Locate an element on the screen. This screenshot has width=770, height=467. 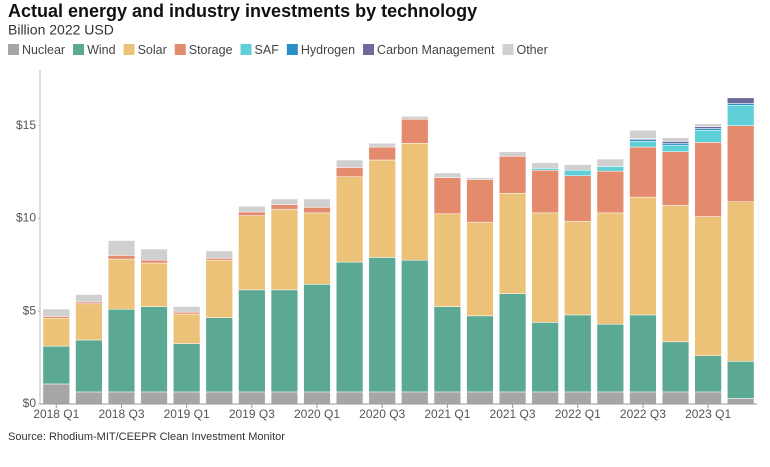
x-tick-label: 2022 Q1 is located at coordinates (578, 414).